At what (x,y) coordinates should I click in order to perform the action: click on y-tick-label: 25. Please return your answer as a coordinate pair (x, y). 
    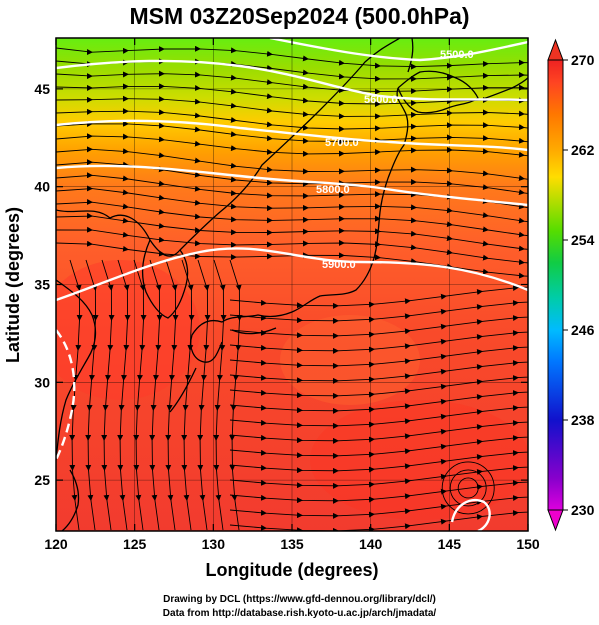
    Looking at the image, I should click on (42, 480).